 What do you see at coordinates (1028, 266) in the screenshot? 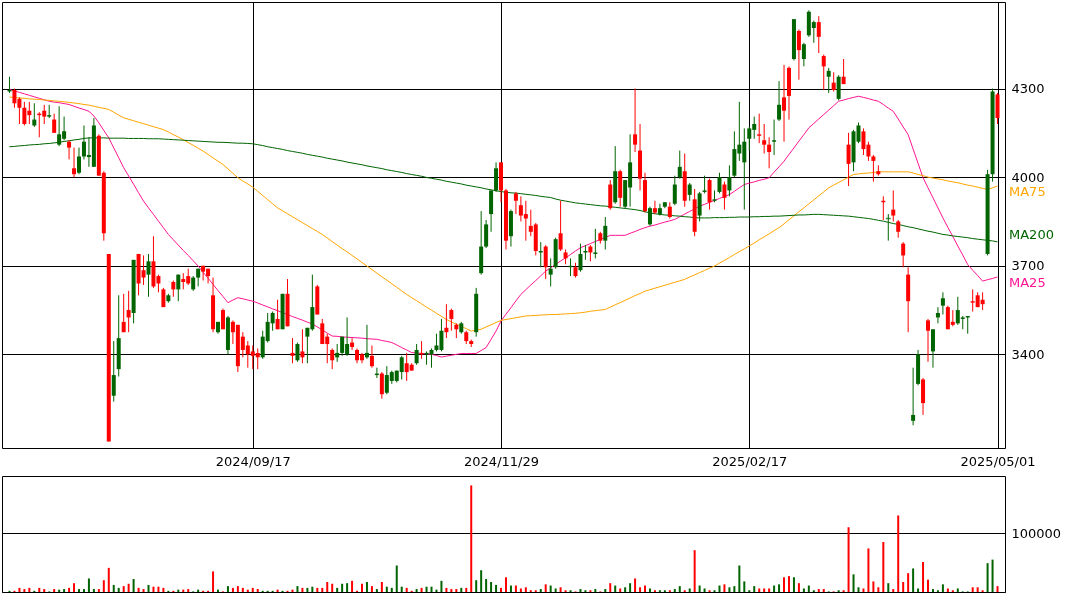
I see `y-tick-label: 3700` at bounding box center [1028, 266].